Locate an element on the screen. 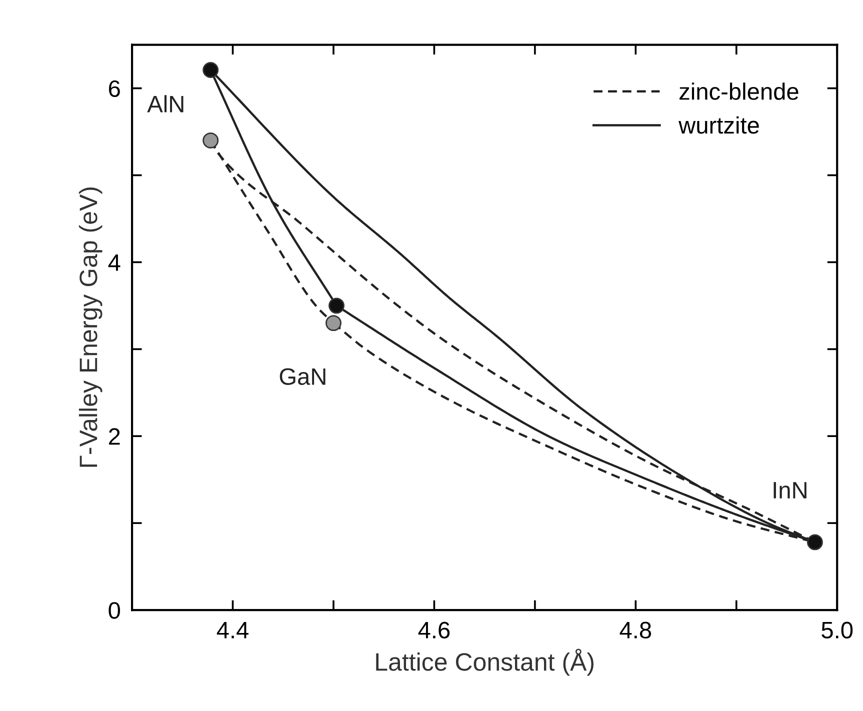 This screenshot has width=863, height=711. y-tick-label: 2 is located at coordinates (114, 436).